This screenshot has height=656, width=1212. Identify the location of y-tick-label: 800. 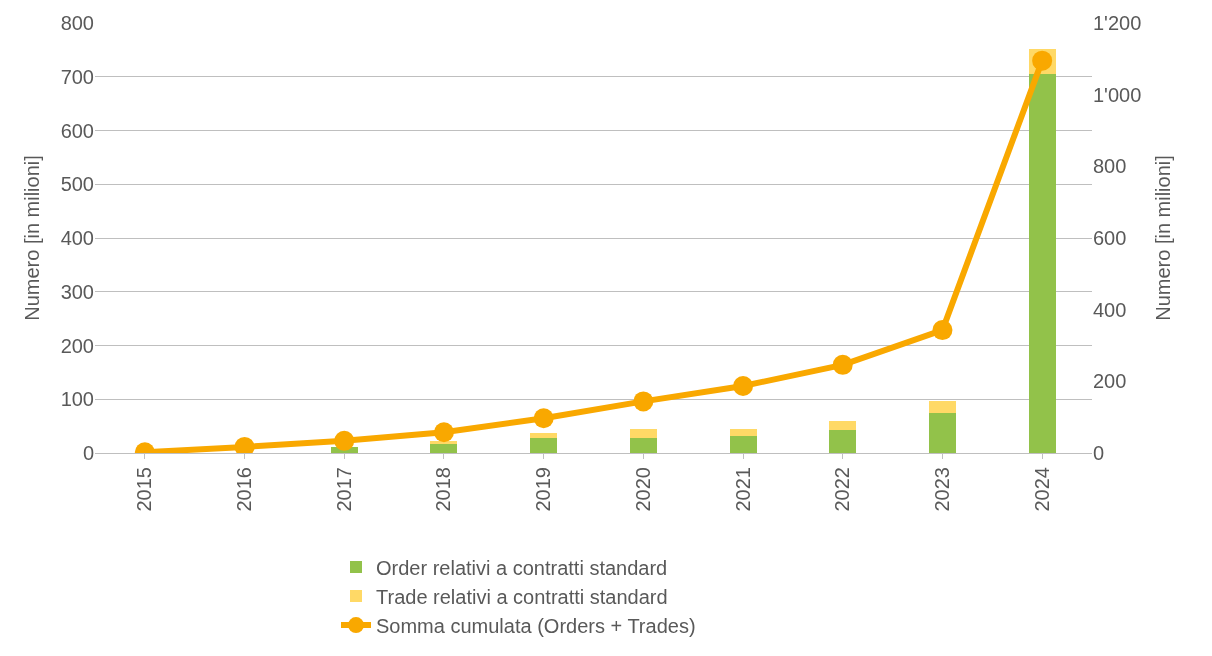
(77, 23).